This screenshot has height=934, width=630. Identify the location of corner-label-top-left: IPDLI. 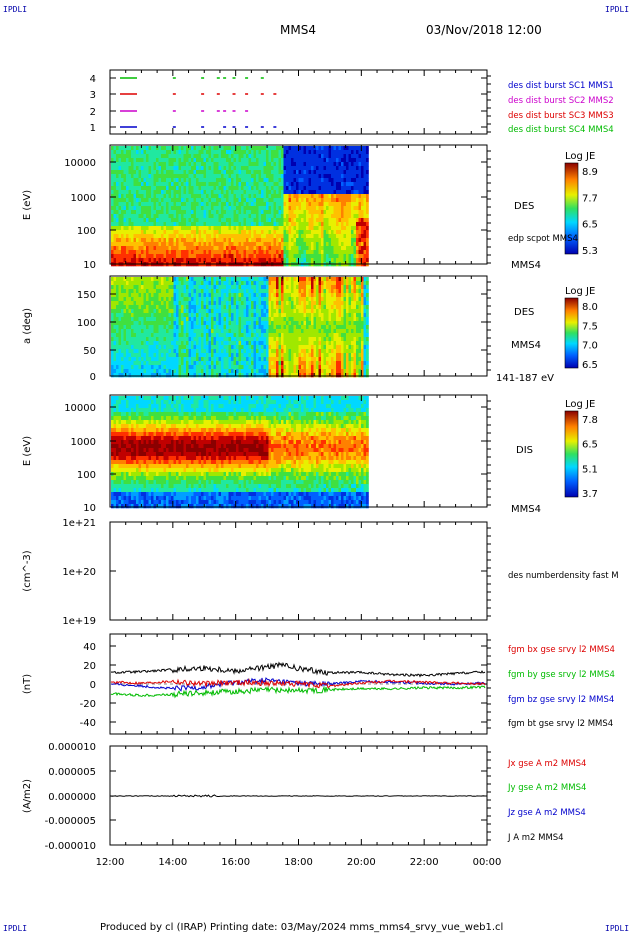
(15, 9).